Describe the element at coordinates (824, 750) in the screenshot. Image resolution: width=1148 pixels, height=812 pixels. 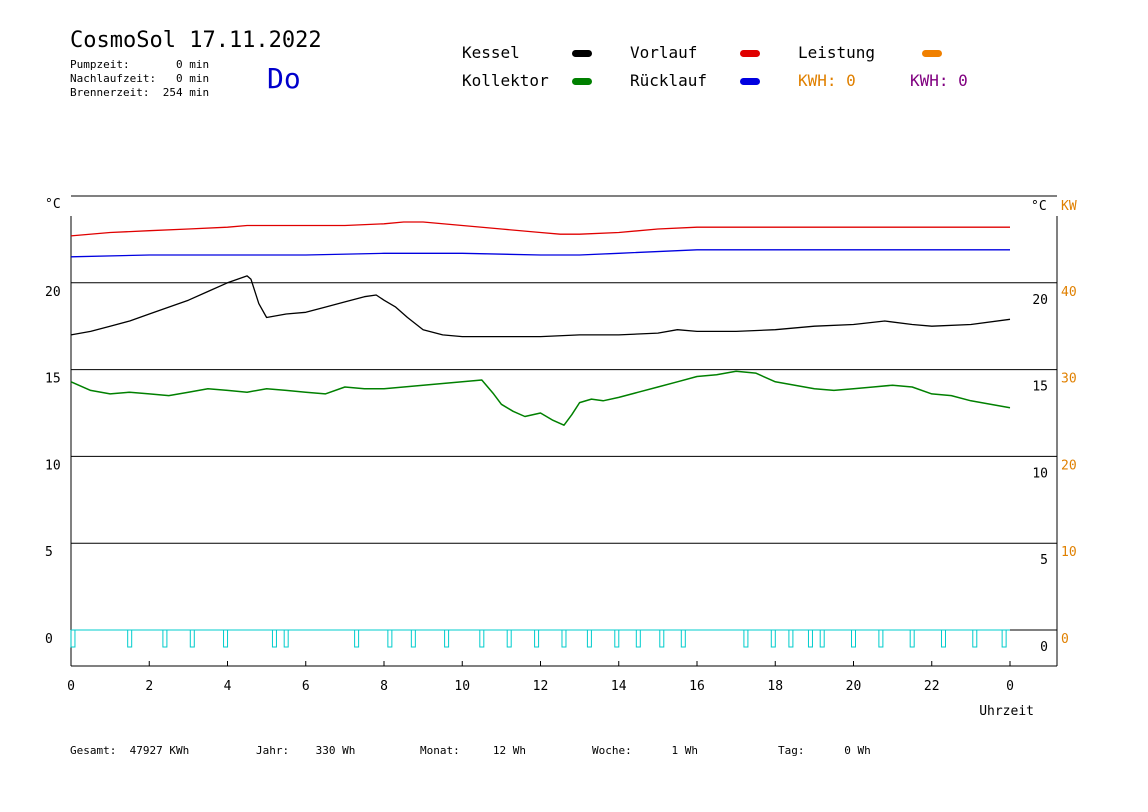
I see `footer-tag: Tag: 0 Wh` at that location.